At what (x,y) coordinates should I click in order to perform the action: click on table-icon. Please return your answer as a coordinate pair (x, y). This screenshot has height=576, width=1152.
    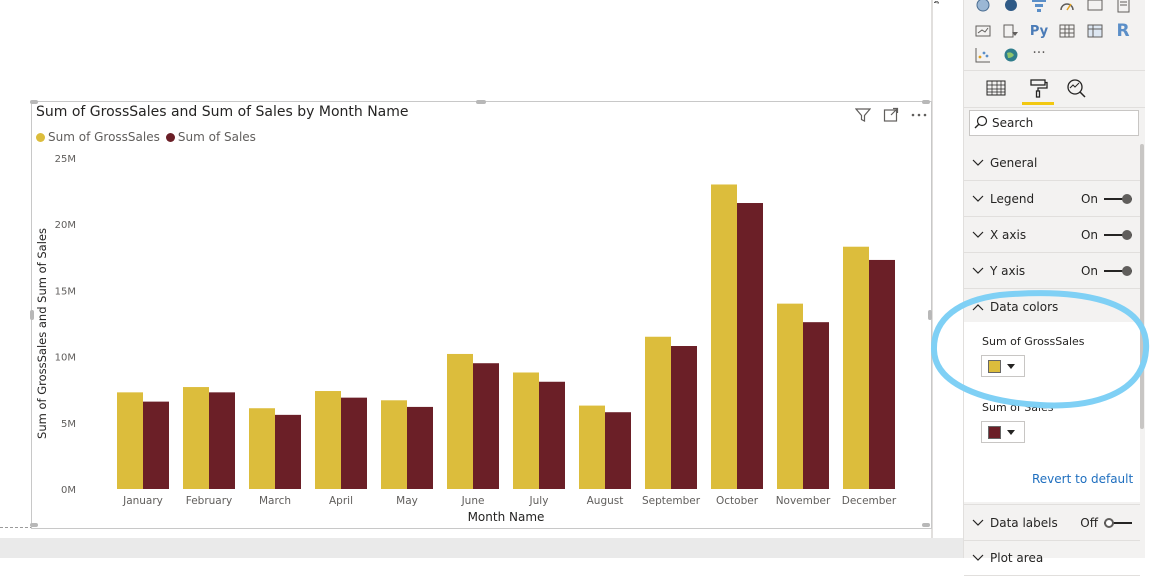
    Looking at the image, I should click on (1067, 31).